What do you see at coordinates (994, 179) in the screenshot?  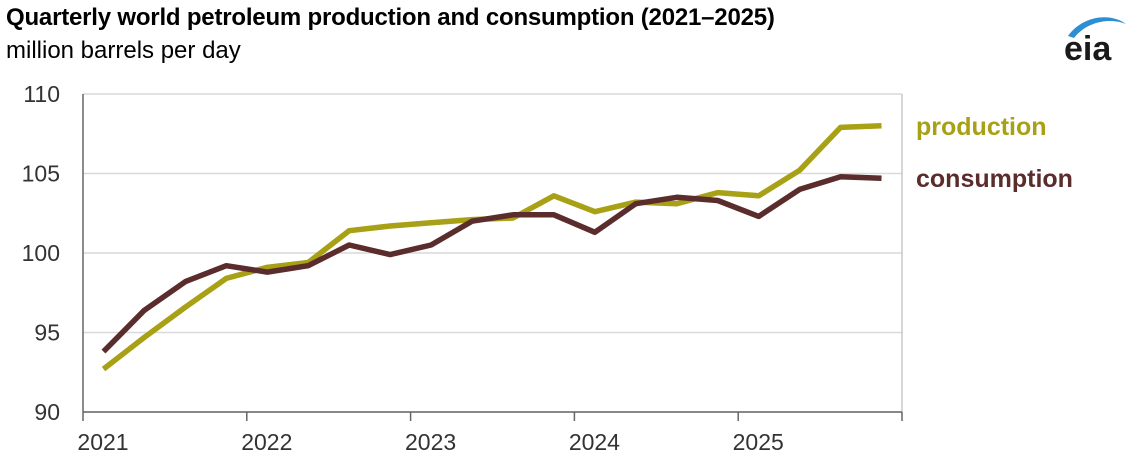 I see `legend-label-consumption: consumption` at bounding box center [994, 179].